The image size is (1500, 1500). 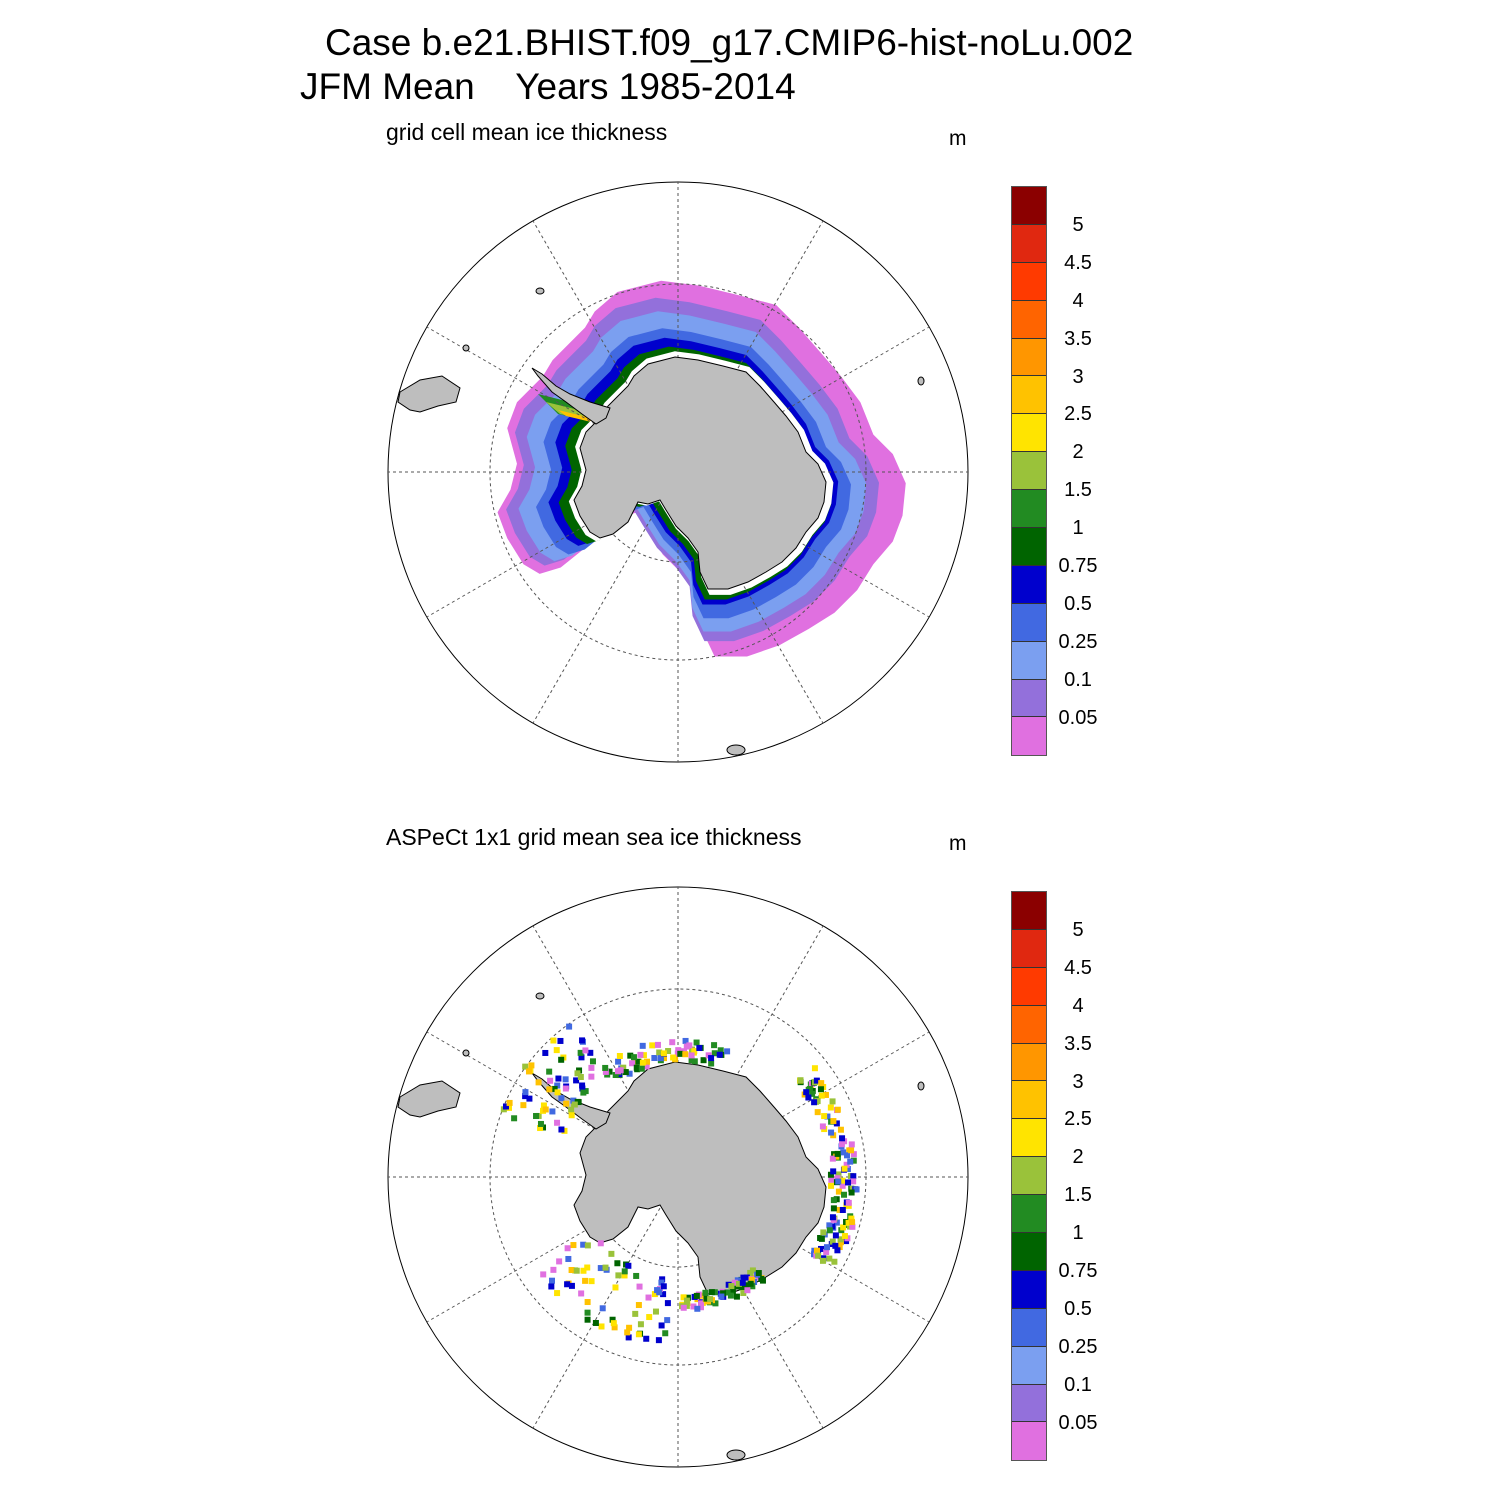 What do you see at coordinates (605, 1302) in the screenshot?
I see `meridian-line` at bounding box center [605, 1302].